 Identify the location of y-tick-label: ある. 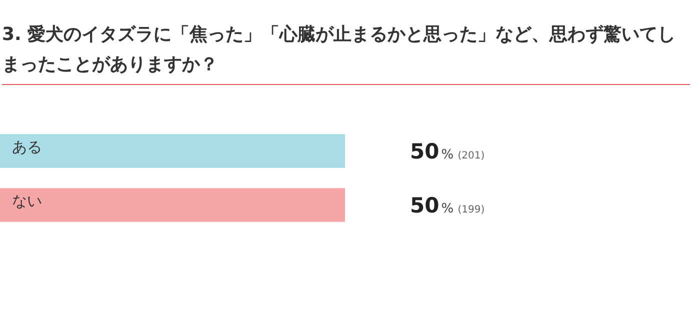
(27, 147).